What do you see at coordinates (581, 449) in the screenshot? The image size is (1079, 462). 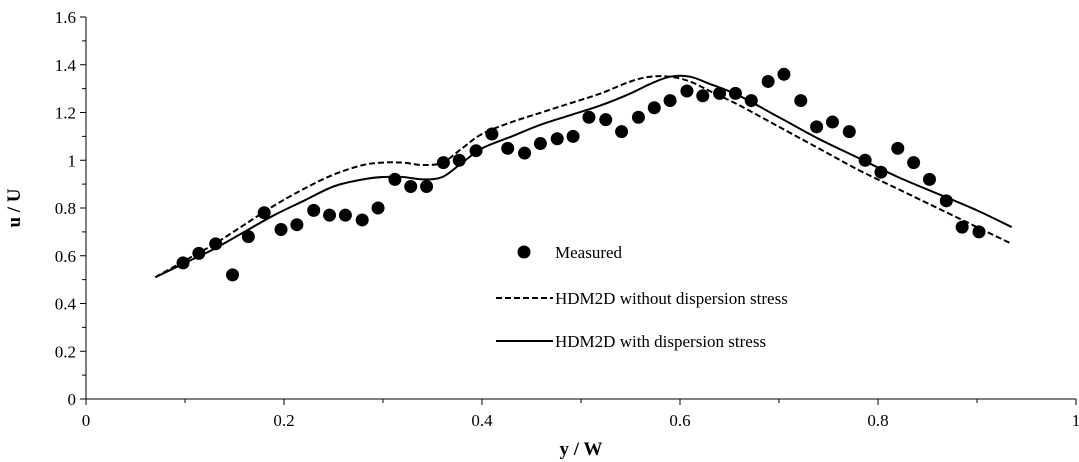 I see `x-axis-title: y / W` at bounding box center [581, 449].